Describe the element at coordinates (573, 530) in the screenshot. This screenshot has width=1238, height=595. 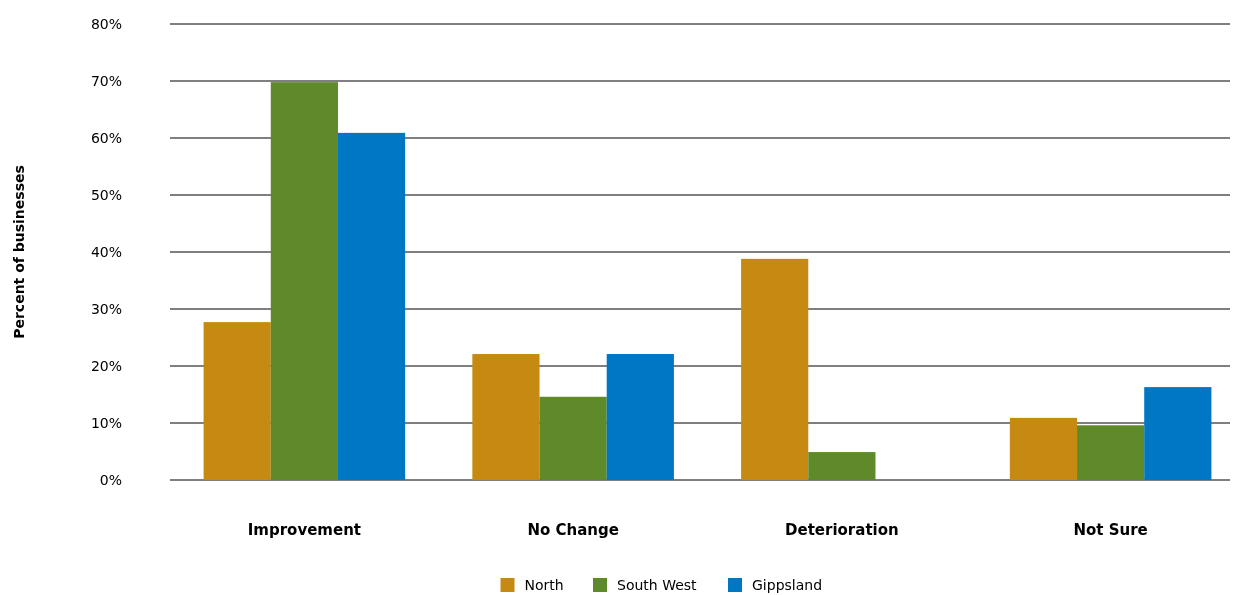
I see `x-tick-label: No Change` at that location.